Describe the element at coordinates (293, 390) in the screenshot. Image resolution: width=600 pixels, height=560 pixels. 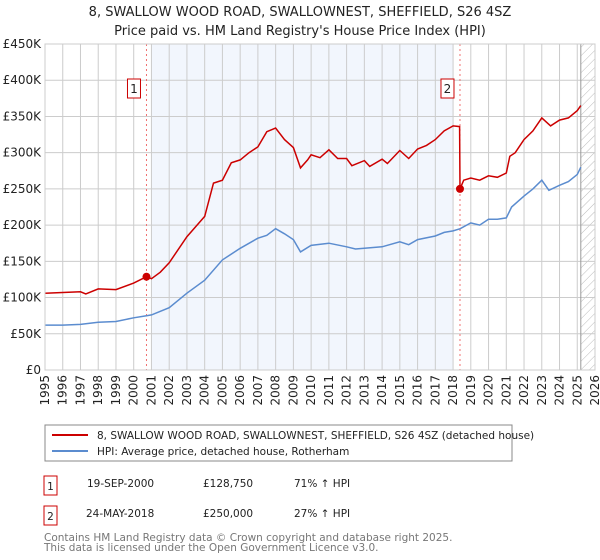
I see `x-tick-label: 2009` at that location.